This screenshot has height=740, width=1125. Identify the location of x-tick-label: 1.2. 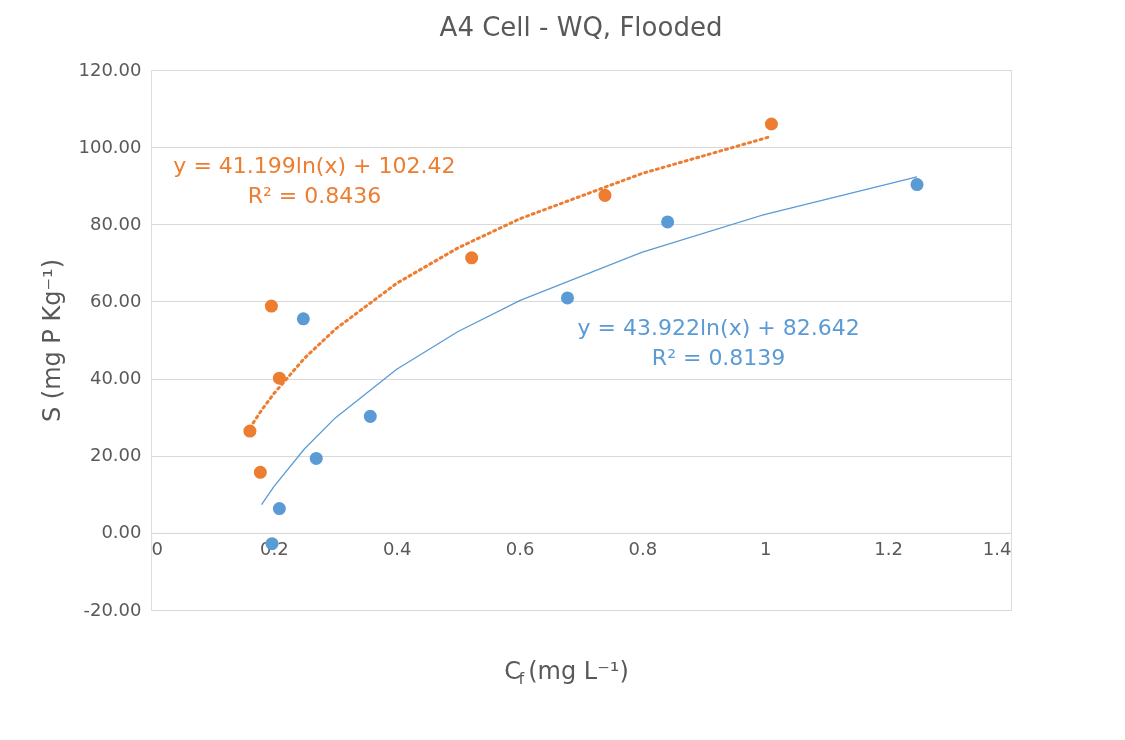
(888, 549).